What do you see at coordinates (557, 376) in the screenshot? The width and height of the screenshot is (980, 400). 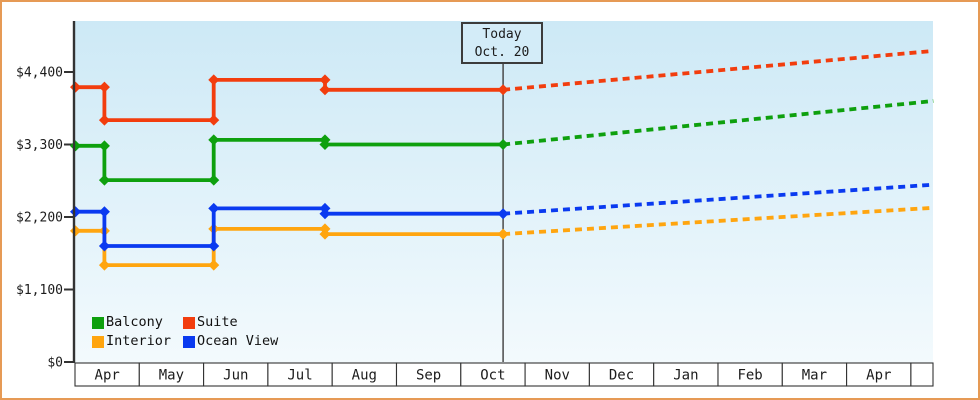 I see `month-label: Nov` at bounding box center [557, 376].